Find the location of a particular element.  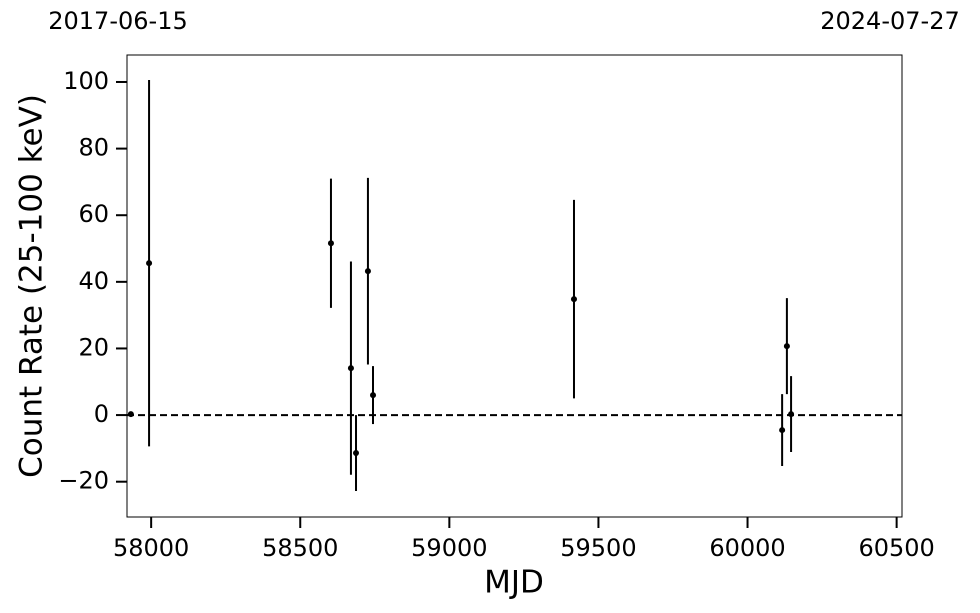

date-label: 2017-06-15 is located at coordinates (117, 21).